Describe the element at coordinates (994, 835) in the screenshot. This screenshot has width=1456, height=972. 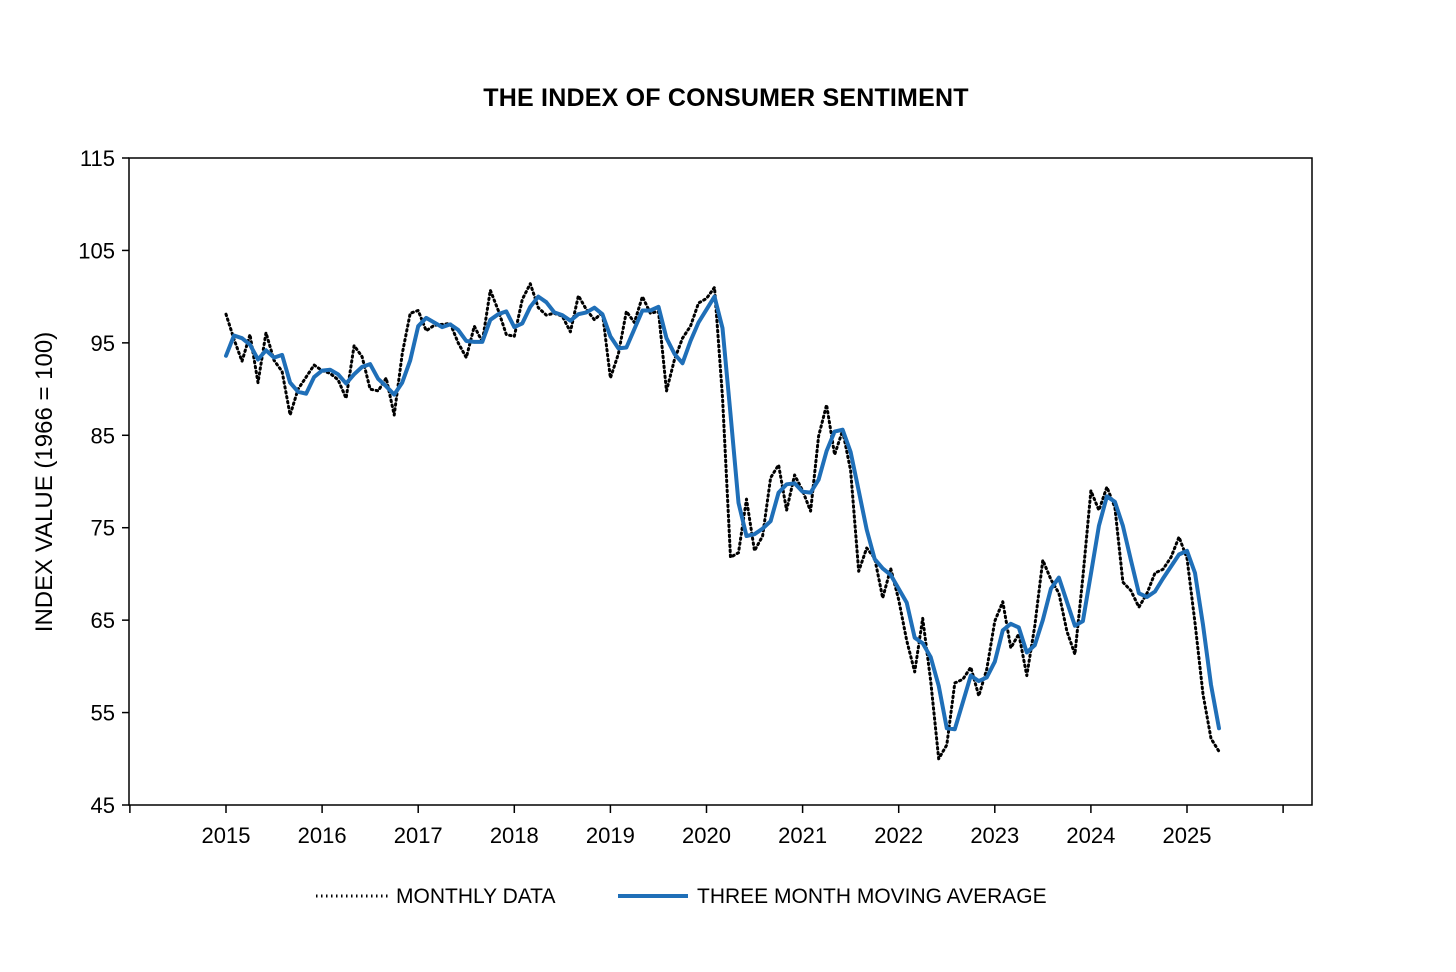
I see `x-tick-label: 2023` at that location.